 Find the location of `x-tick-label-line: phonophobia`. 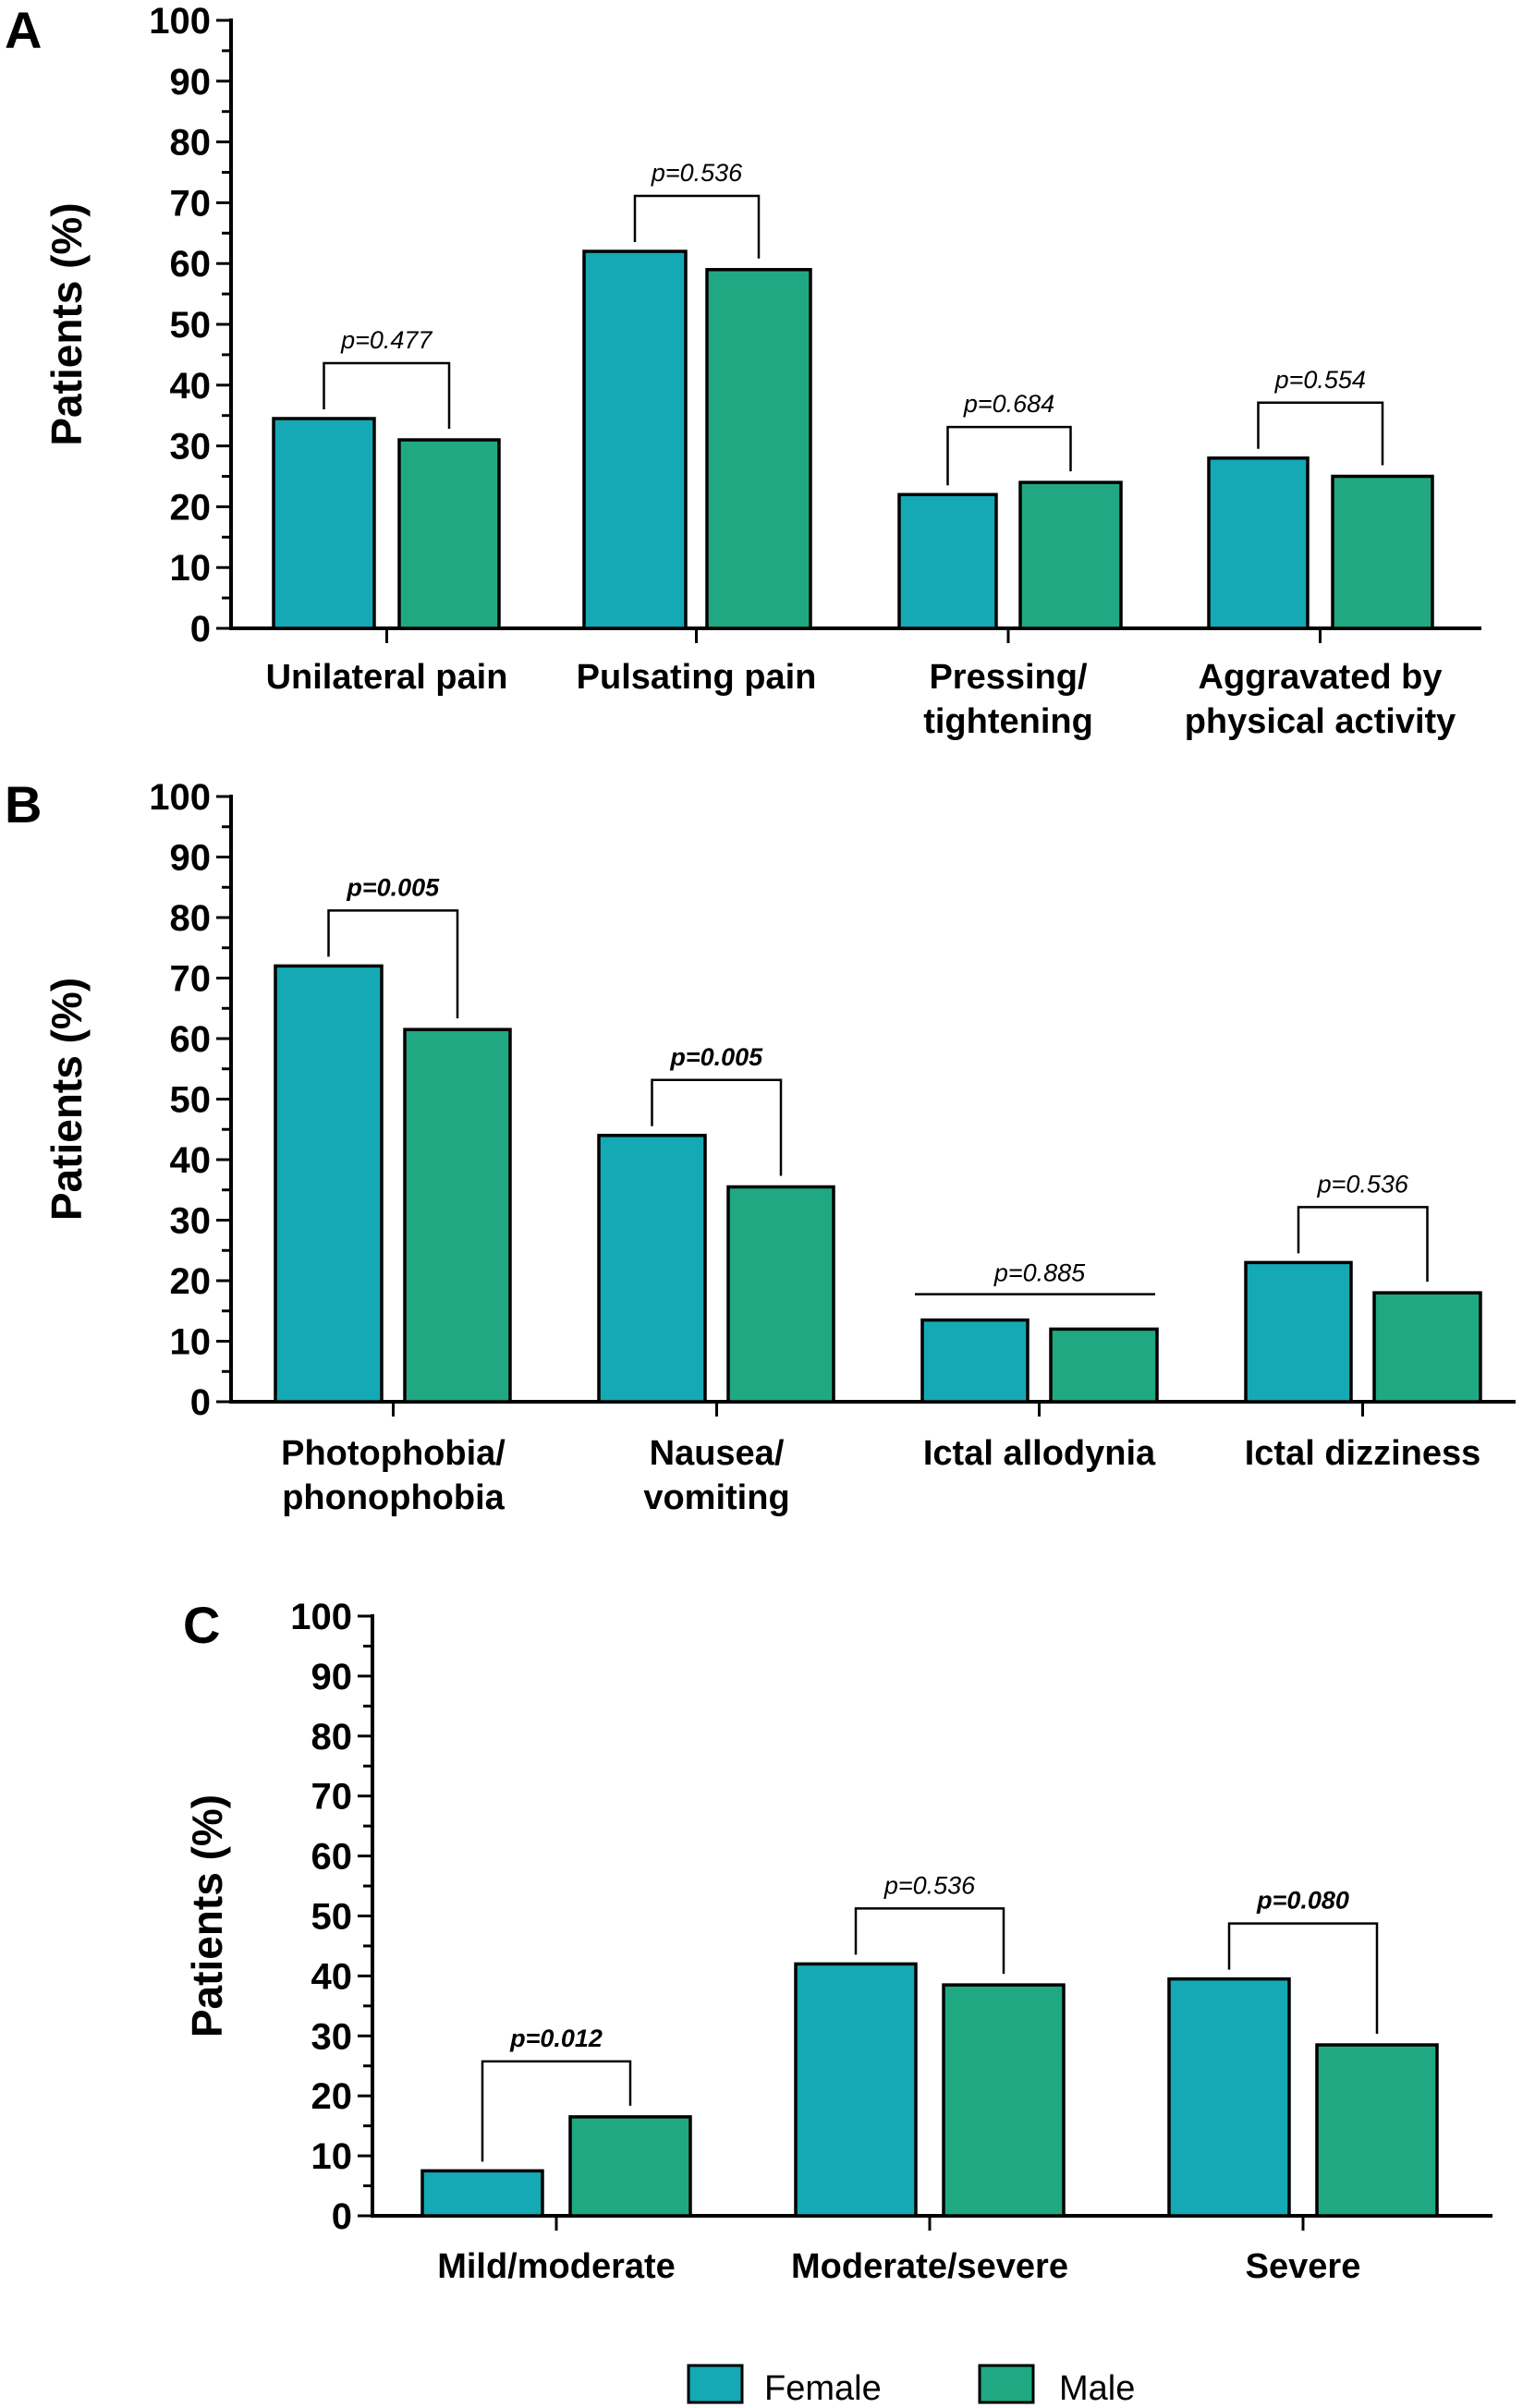

x-tick-label-line: phonophobia is located at coordinates (394, 1497).